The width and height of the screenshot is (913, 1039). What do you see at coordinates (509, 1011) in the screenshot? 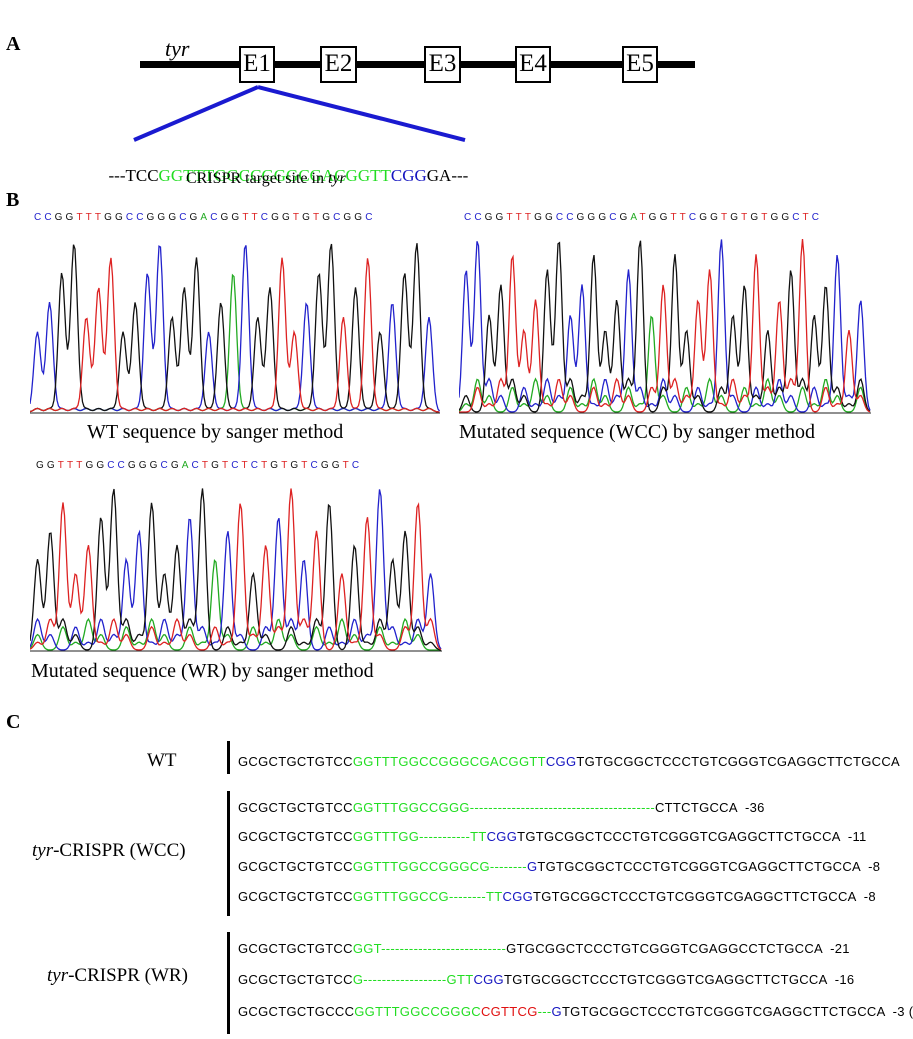
I see `seq-segment: CGTTCG` at bounding box center [509, 1011].